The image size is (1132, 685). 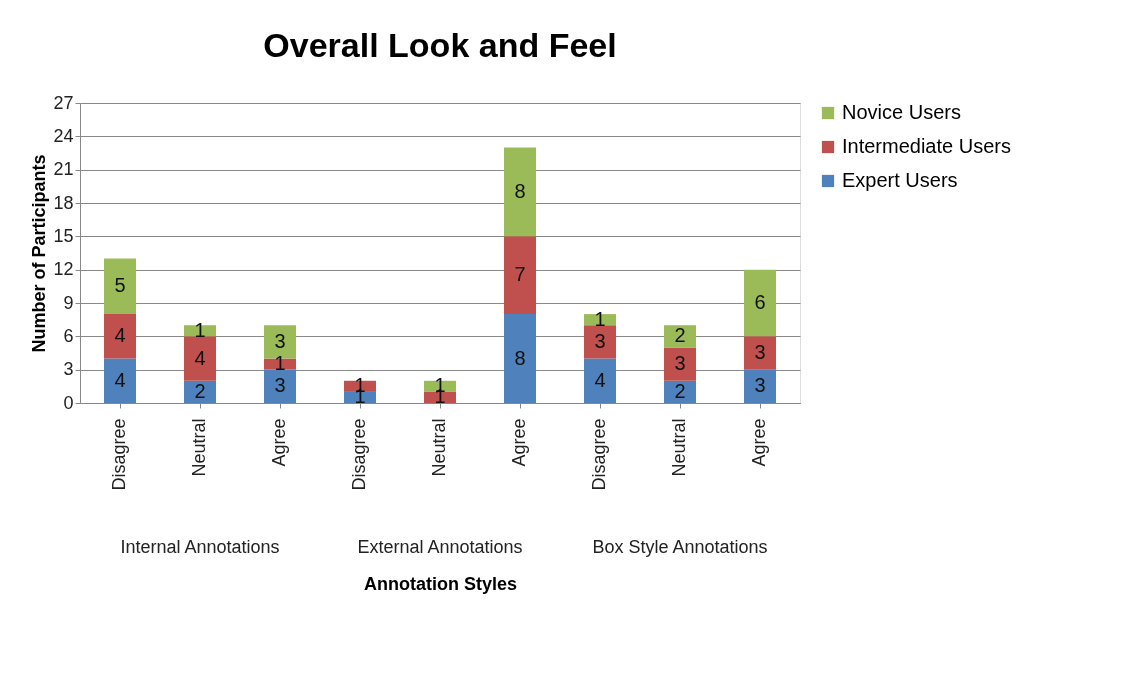 What do you see at coordinates (68, 302) in the screenshot?
I see `y-tick-label: 9` at bounding box center [68, 302].